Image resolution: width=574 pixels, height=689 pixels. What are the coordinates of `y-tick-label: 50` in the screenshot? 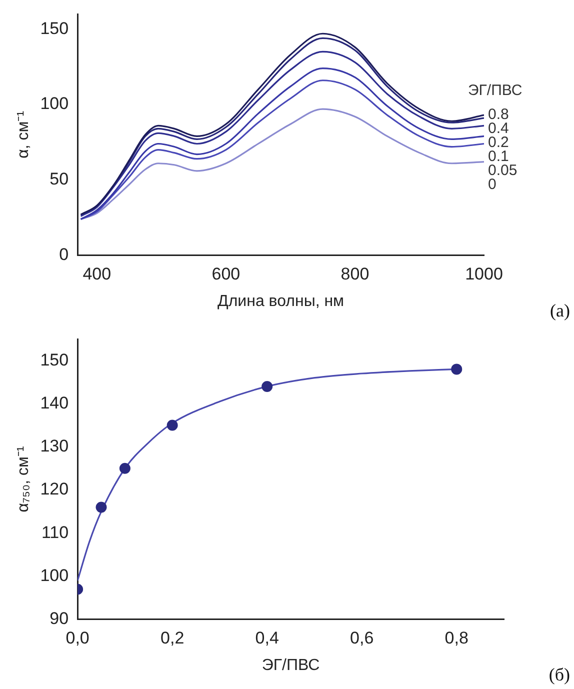 It's located at (59, 179).